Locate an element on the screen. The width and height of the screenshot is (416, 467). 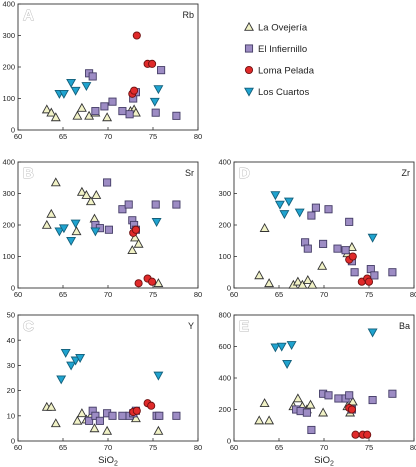
panel-letter: D is located at coordinates (244, 173).